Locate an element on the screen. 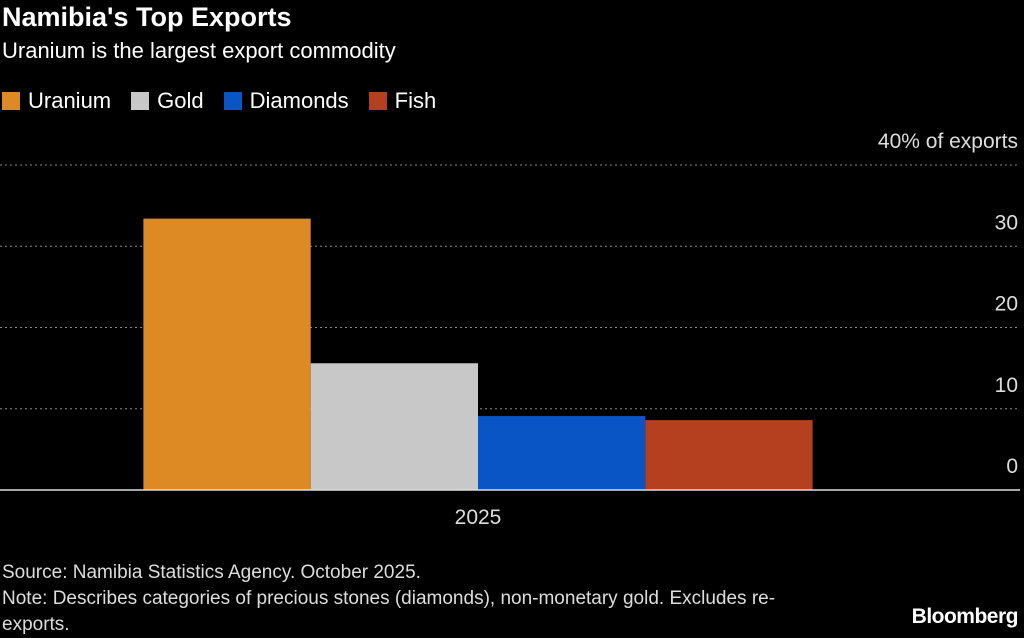  x-tick-label: 2025 is located at coordinates (478, 517).